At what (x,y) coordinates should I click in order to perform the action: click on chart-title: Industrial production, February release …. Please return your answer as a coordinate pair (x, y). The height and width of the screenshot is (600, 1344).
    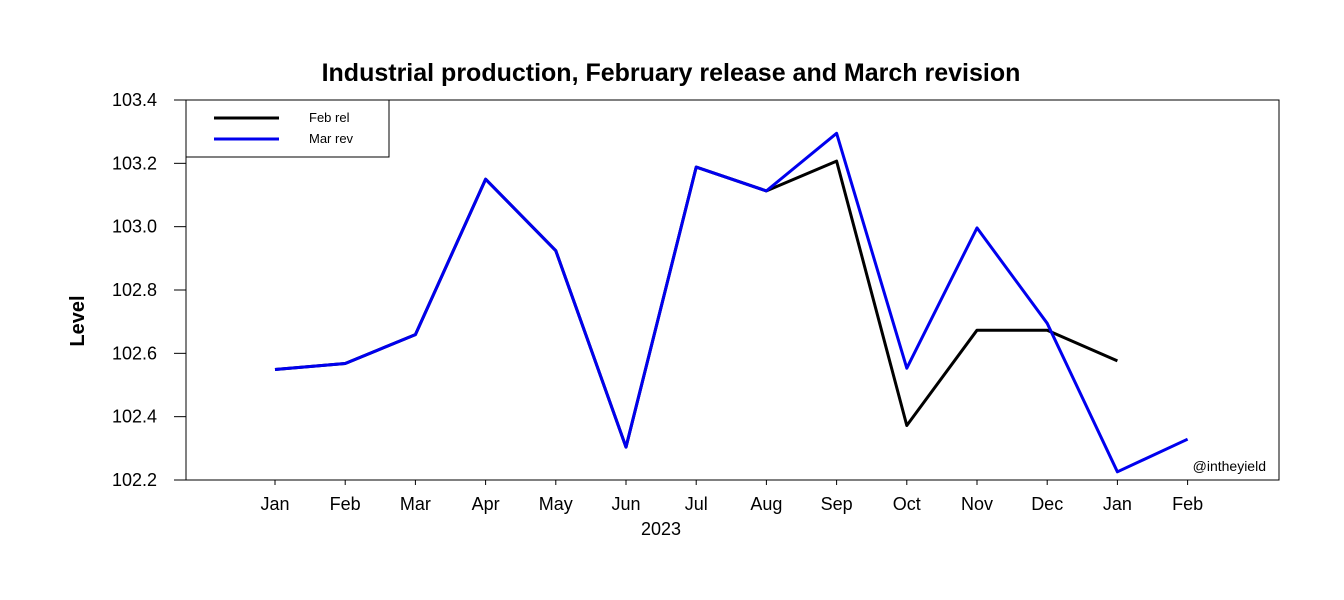
    Looking at the image, I should click on (671, 73).